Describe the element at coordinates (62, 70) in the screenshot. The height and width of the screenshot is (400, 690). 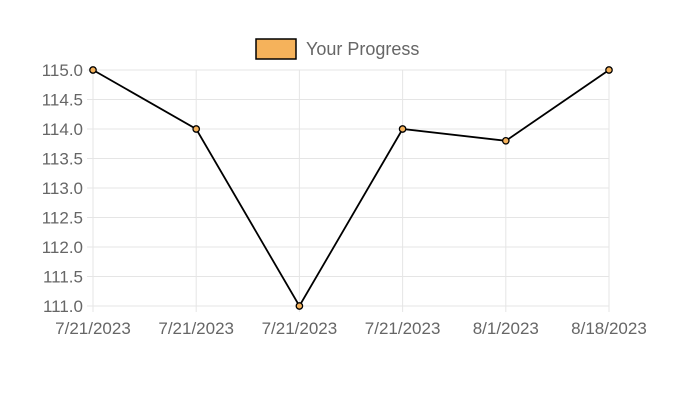
I see `y-tick-label: 115.0` at that location.